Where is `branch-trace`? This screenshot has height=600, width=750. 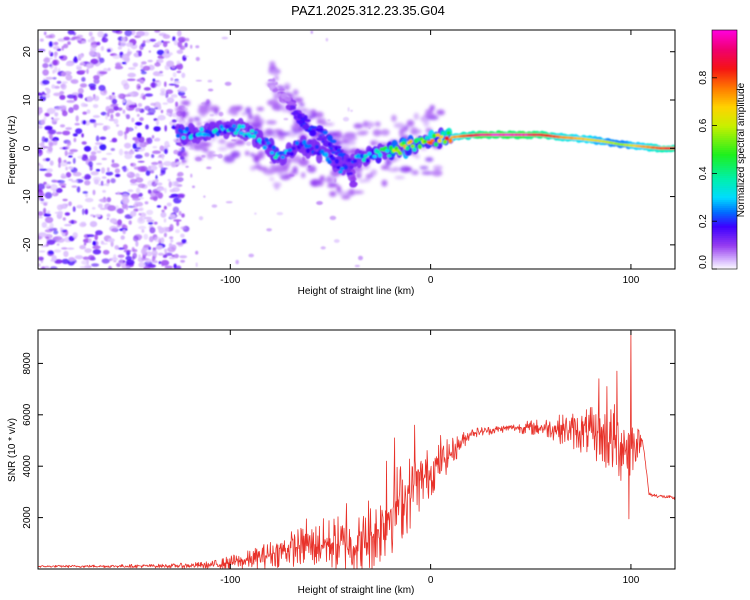 branch-trace is located at coordinates (312, 132).